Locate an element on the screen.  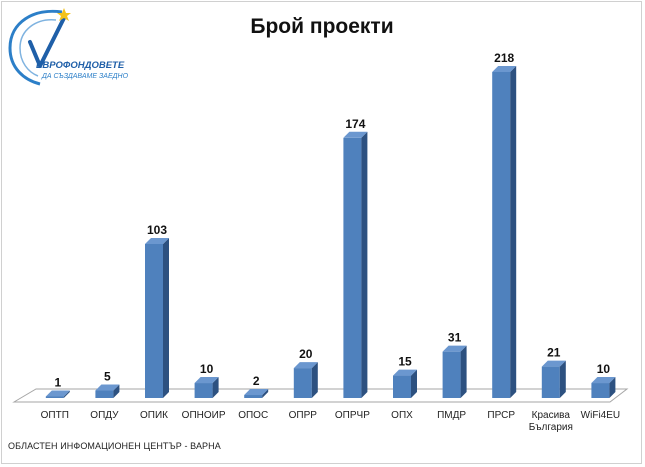
logo-line1: ЕВРОФОНДОВЕТЕ is located at coordinates (80, 65).